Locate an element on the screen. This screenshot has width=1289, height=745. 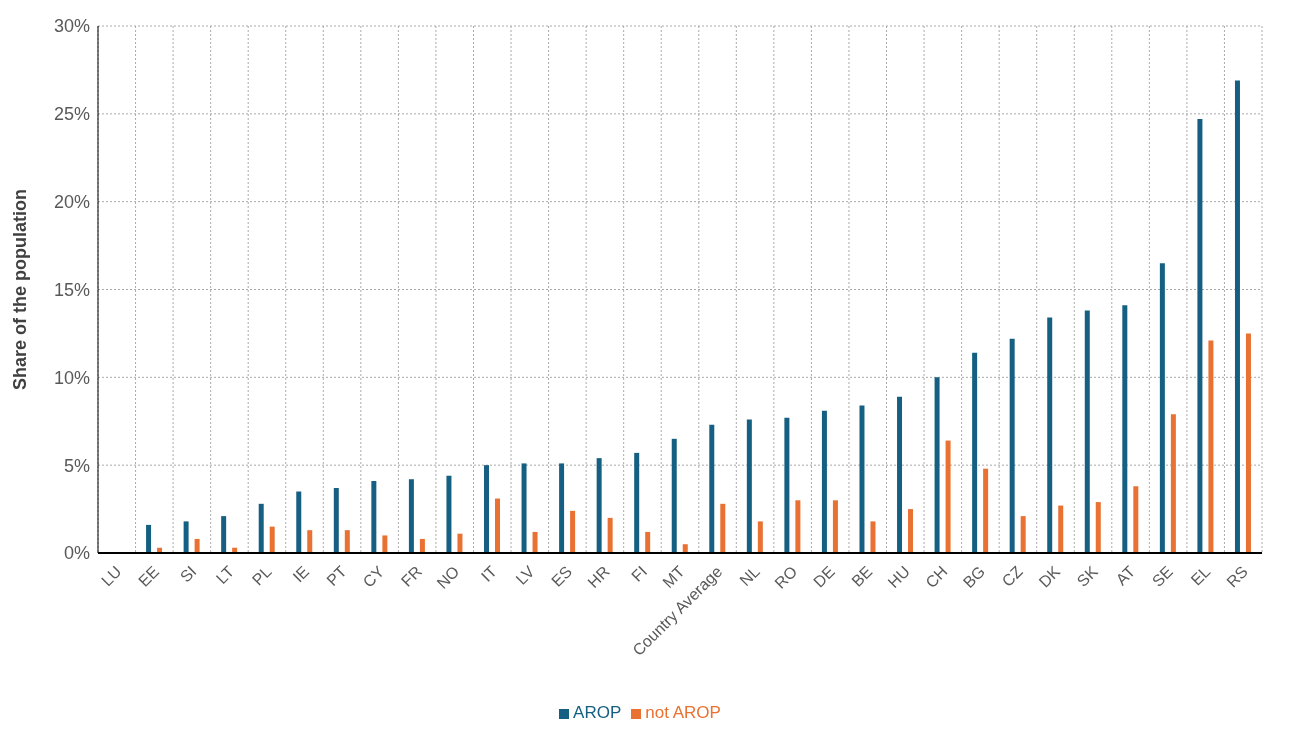
x-tick-label: HR is located at coordinates (598, 577).